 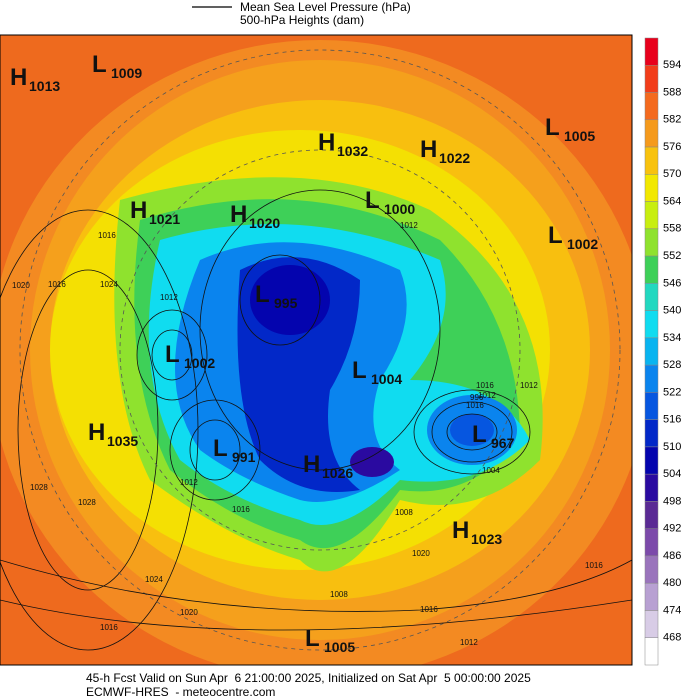 I want to click on footer-source: ECMWF-HRES - meteocentre.com, so click(x=180, y=692).